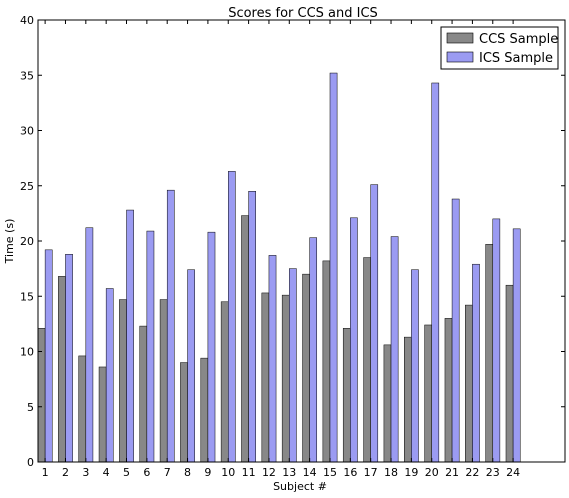 Image resolution: width=569 pixels, height=498 pixels. Describe the element at coordinates (65, 472) in the screenshot. I see `x-tick-label: 2` at that location.